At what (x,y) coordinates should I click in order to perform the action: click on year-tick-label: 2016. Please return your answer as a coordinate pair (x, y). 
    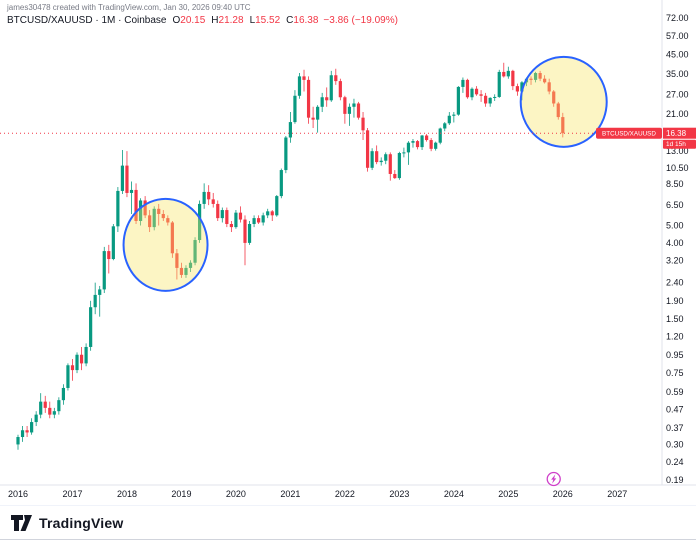
    Looking at the image, I should click on (18, 494).